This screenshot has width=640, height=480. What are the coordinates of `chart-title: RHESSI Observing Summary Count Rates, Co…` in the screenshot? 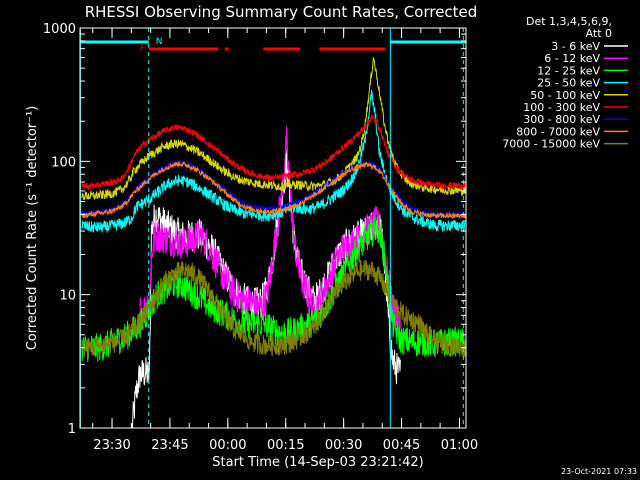 It's located at (281, 12).